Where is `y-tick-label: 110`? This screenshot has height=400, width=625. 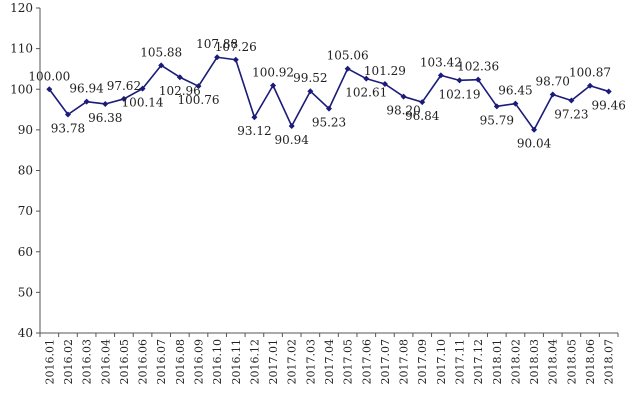
y-tick-label: 110 is located at coordinates (21, 49).